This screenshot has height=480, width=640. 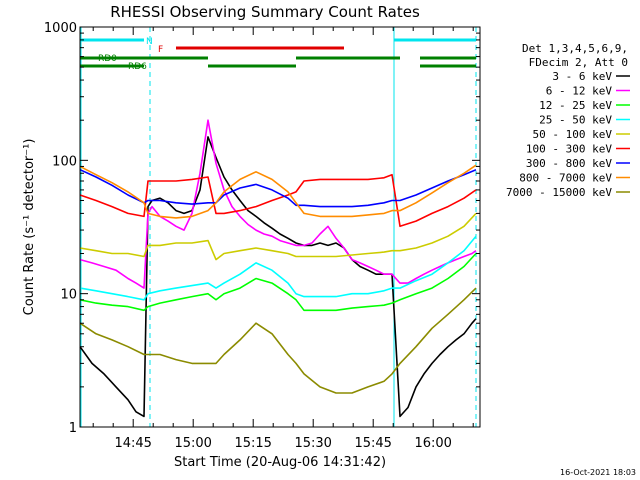 What do you see at coordinates (280, 462) in the screenshot?
I see `x-axis-label: Start Time (20-Aug-06 14:31:42)` at bounding box center [280, 462].